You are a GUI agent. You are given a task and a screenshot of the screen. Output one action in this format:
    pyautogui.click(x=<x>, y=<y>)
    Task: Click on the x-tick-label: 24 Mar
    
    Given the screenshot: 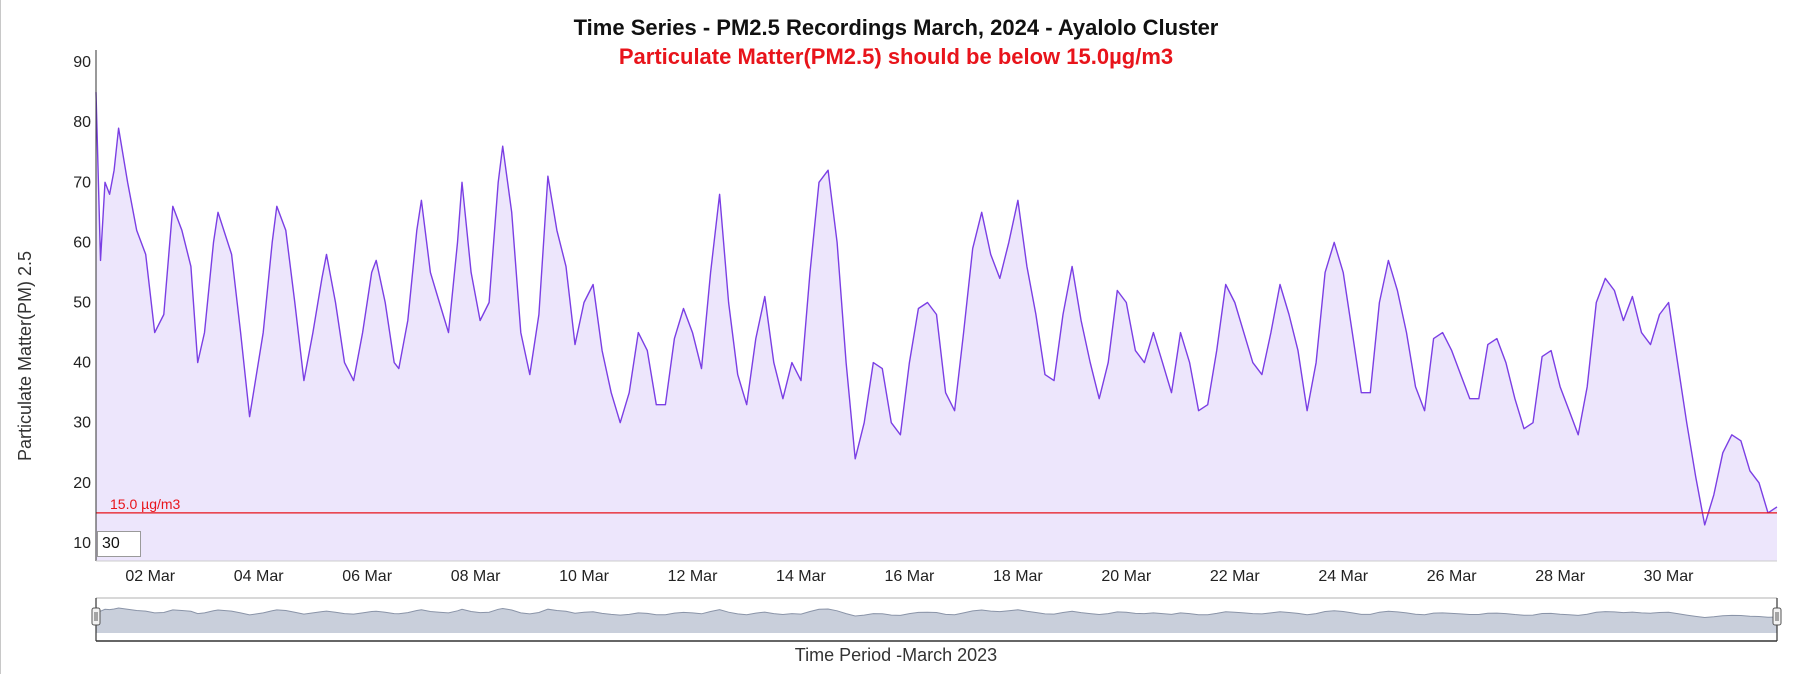 What is the action you would take?
    pyautogui.click(x=1343, y=576)
    